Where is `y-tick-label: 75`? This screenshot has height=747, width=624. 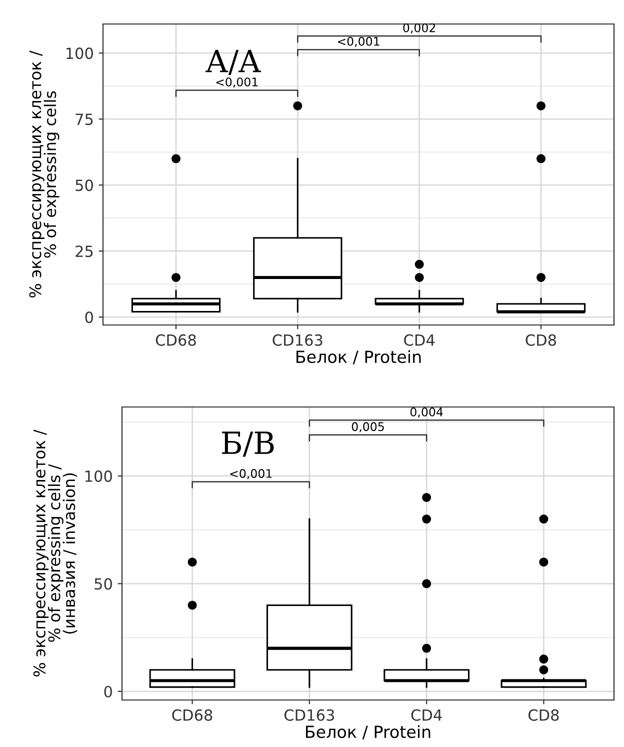 y-tick-label: 75 is located at coordinates (84, 120).